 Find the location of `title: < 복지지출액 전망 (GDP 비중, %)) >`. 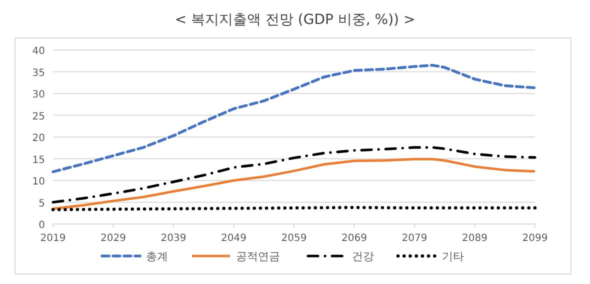

title: < 복지지출액 전망 (GDP 비중, %)) > is located at coordinates (295, 20).